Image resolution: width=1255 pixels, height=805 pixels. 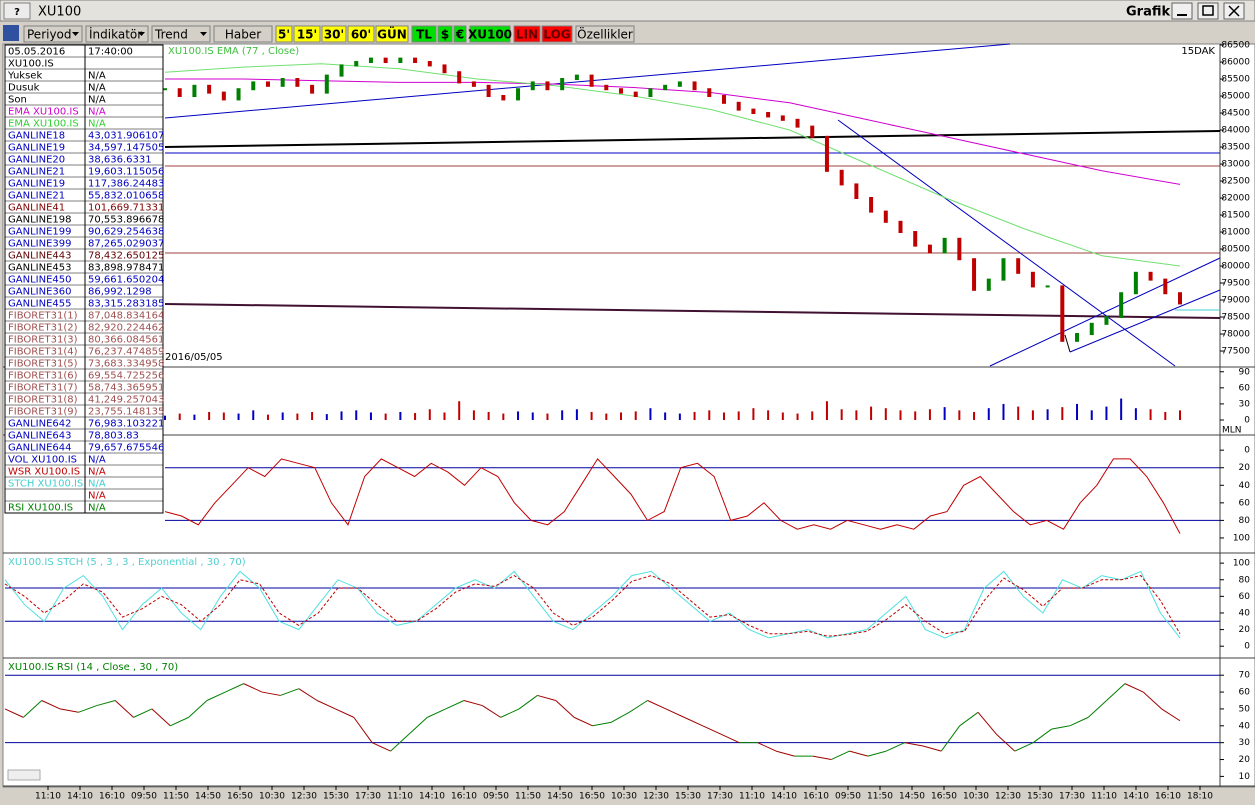 I want to click on row-value: 55,832.010658, so click(x=126, y=196).